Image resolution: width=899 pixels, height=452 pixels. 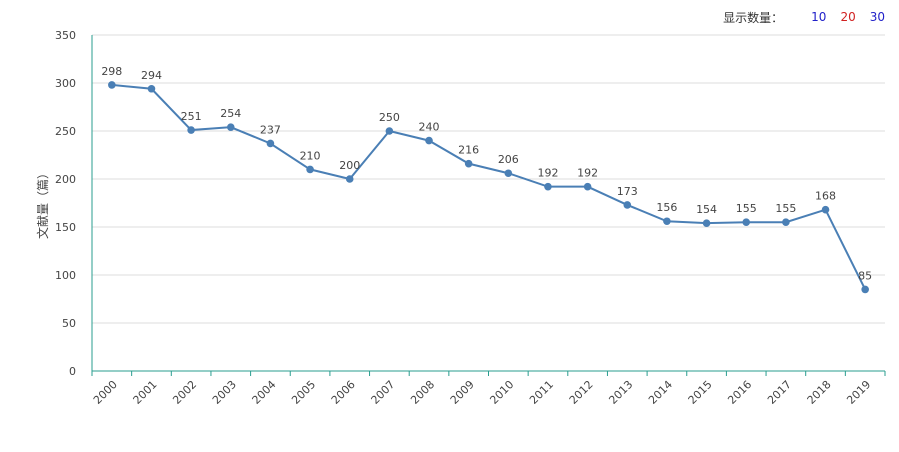 I want to click on data-label: 216, so click(x=468, y=150).